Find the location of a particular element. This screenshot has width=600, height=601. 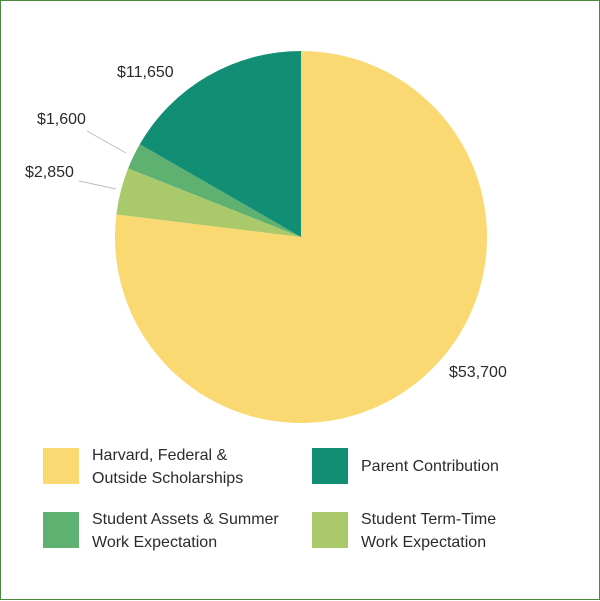

legend-item: Student Term-Time Work Expectation is located at coordinates (404, 532).